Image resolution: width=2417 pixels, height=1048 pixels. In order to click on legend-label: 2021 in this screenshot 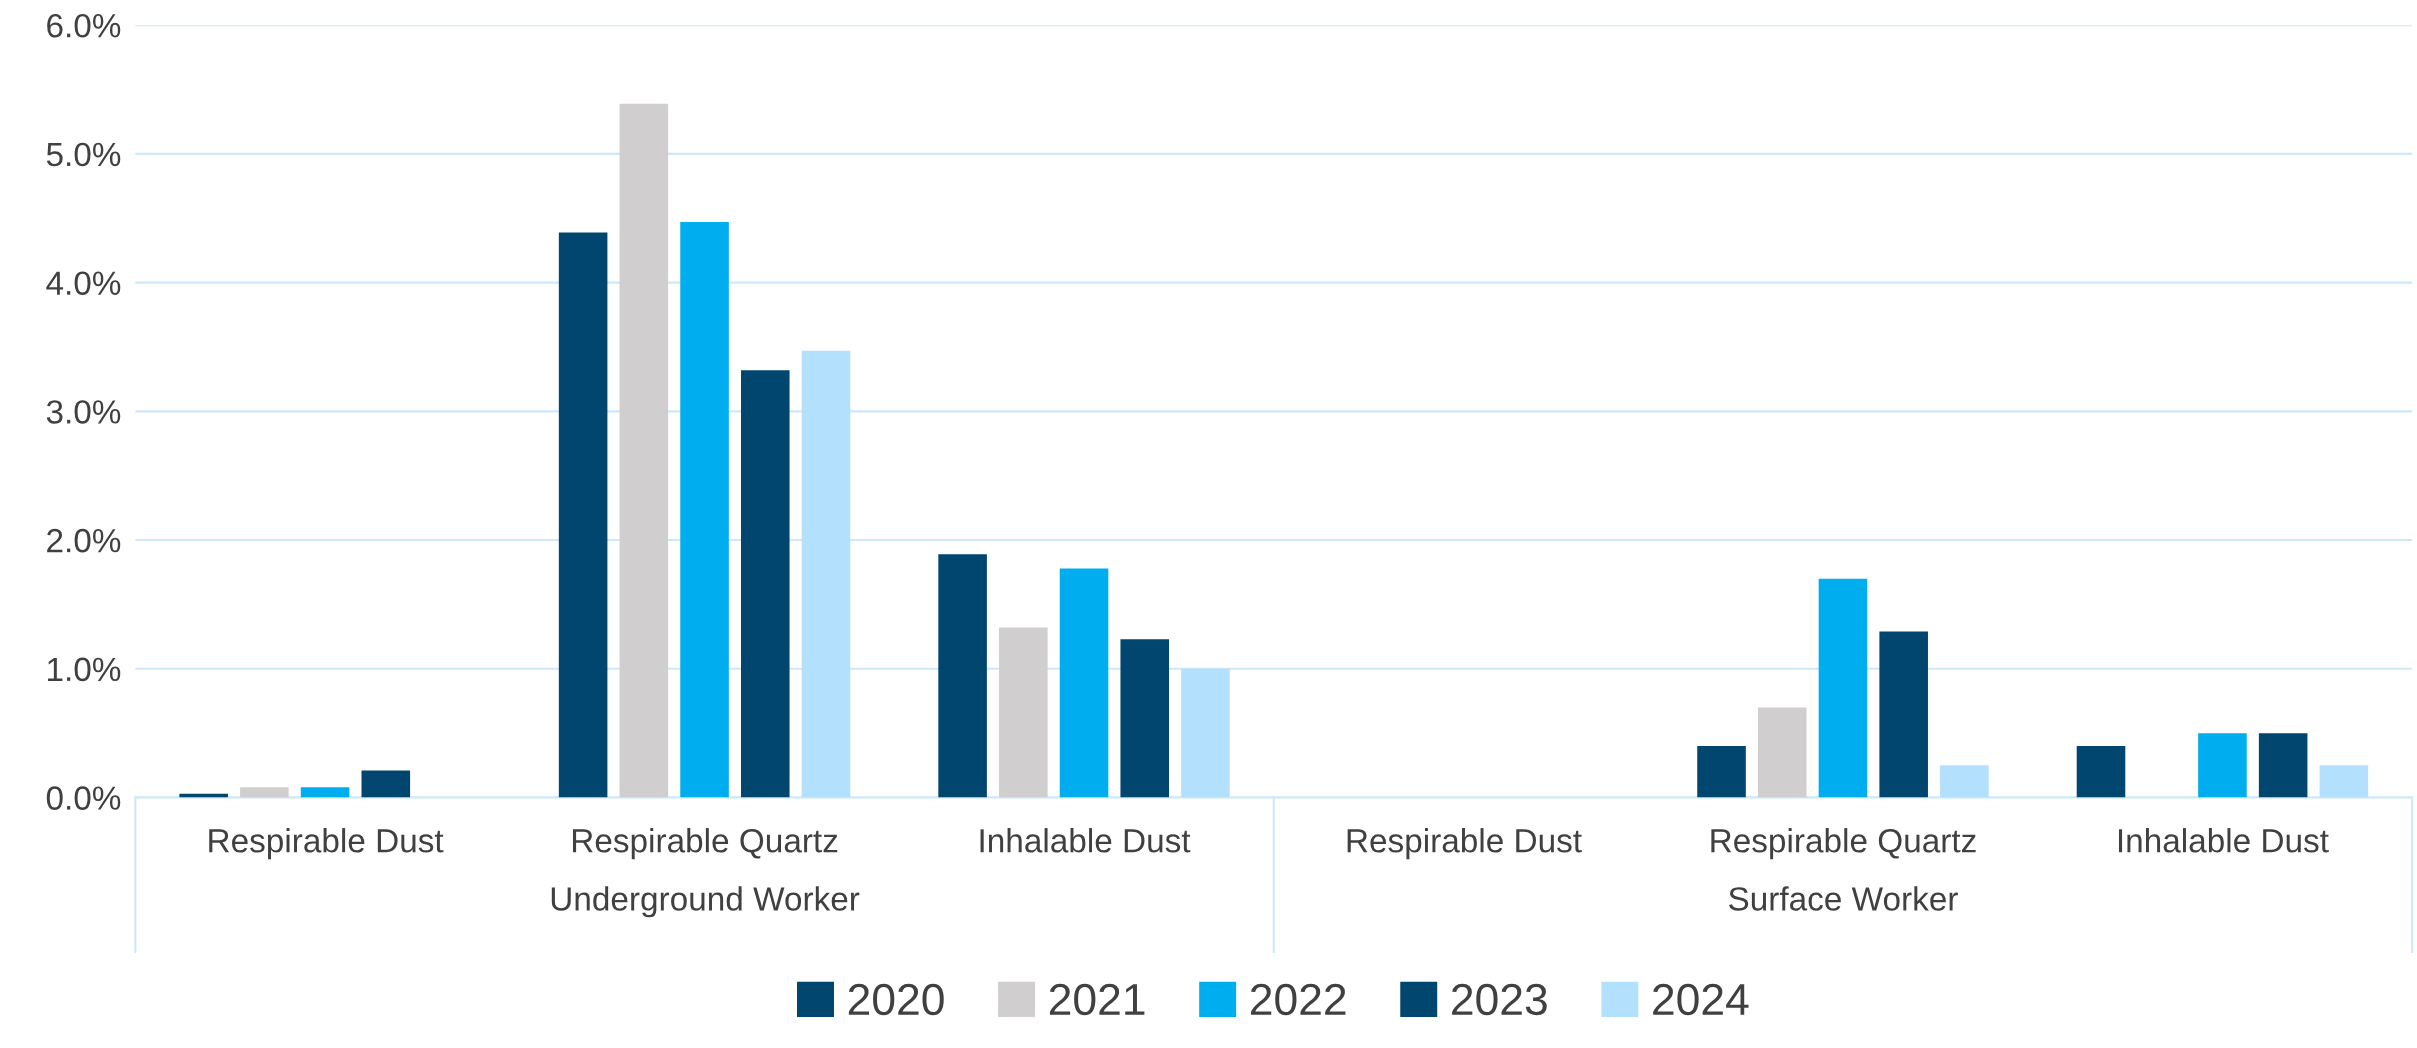, I will do `click(1097, 999)`.